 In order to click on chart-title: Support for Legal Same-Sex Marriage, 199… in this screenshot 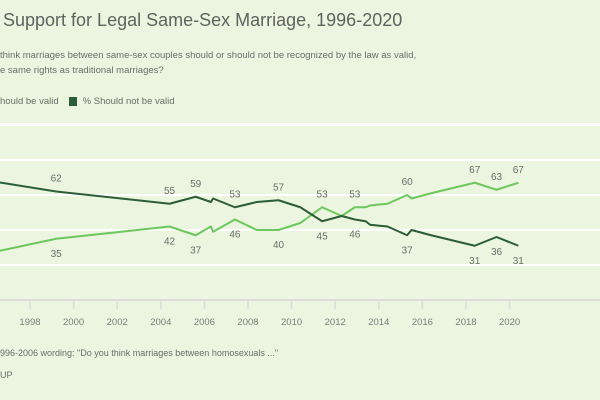, I will do `click(203, 20)`.